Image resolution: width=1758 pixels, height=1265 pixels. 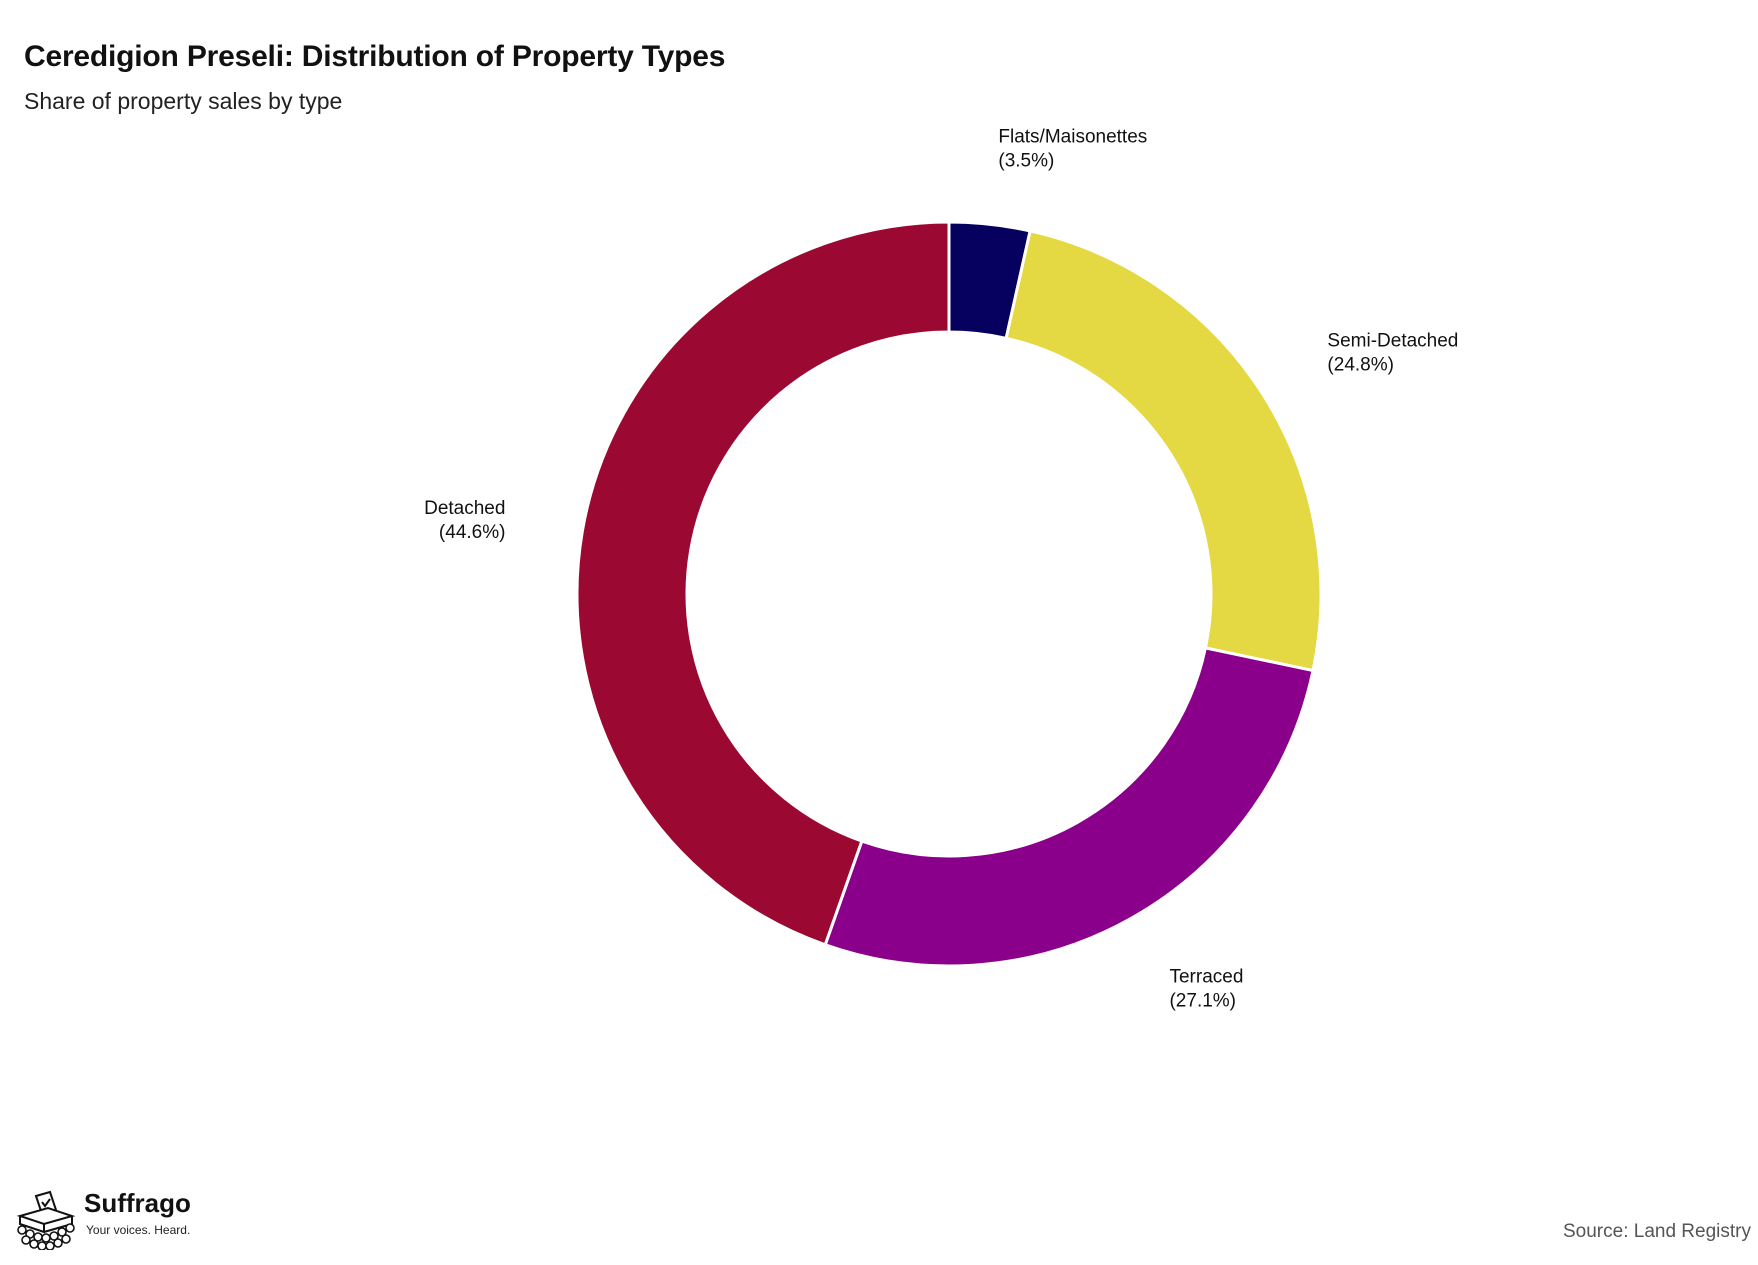 I want to click on slice-label-flats-maisonettes: Flats/Maisonettes, so click(x=1072, y=137).